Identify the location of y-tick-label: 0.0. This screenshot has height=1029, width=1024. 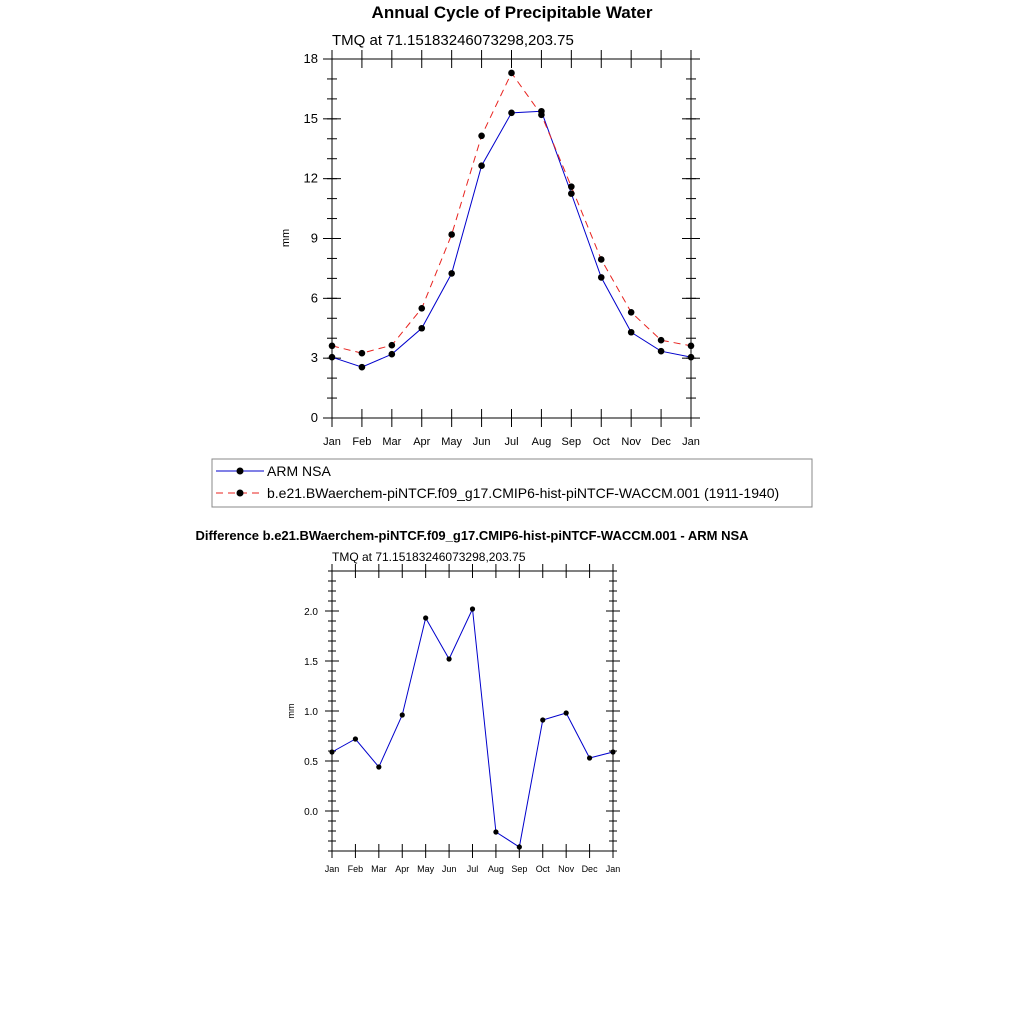
(311, 812).